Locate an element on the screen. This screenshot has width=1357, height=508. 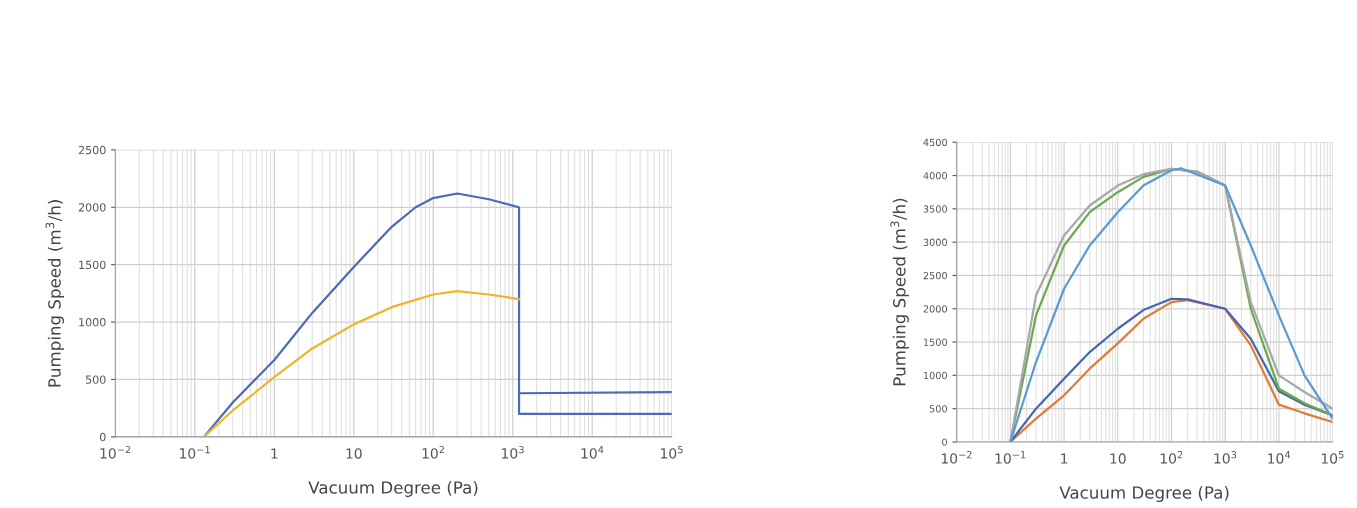
y-tick-label: 3000 is located at coordinates (935, 242).